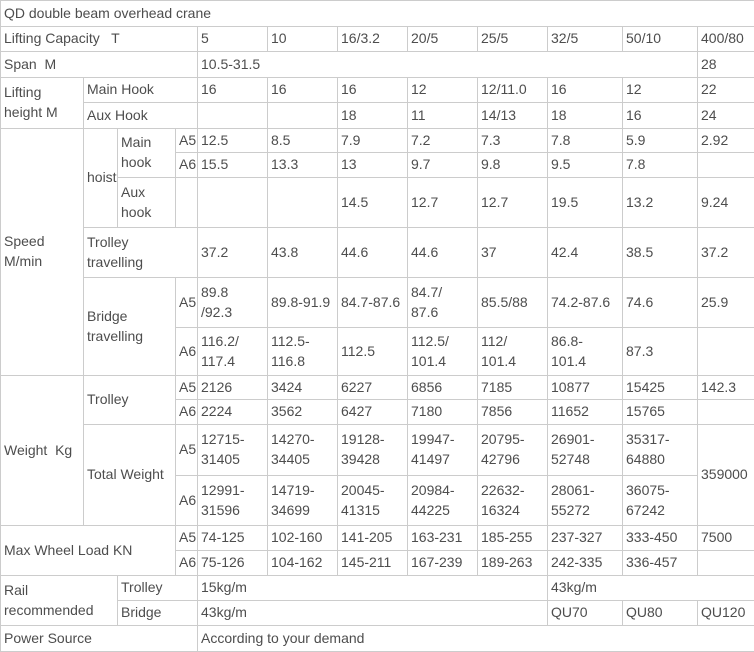  What do you see at coordinates (372, 302) in the screenshot?
I see `value-cell: 84.7-87.6` at bounding box center [372, 302].